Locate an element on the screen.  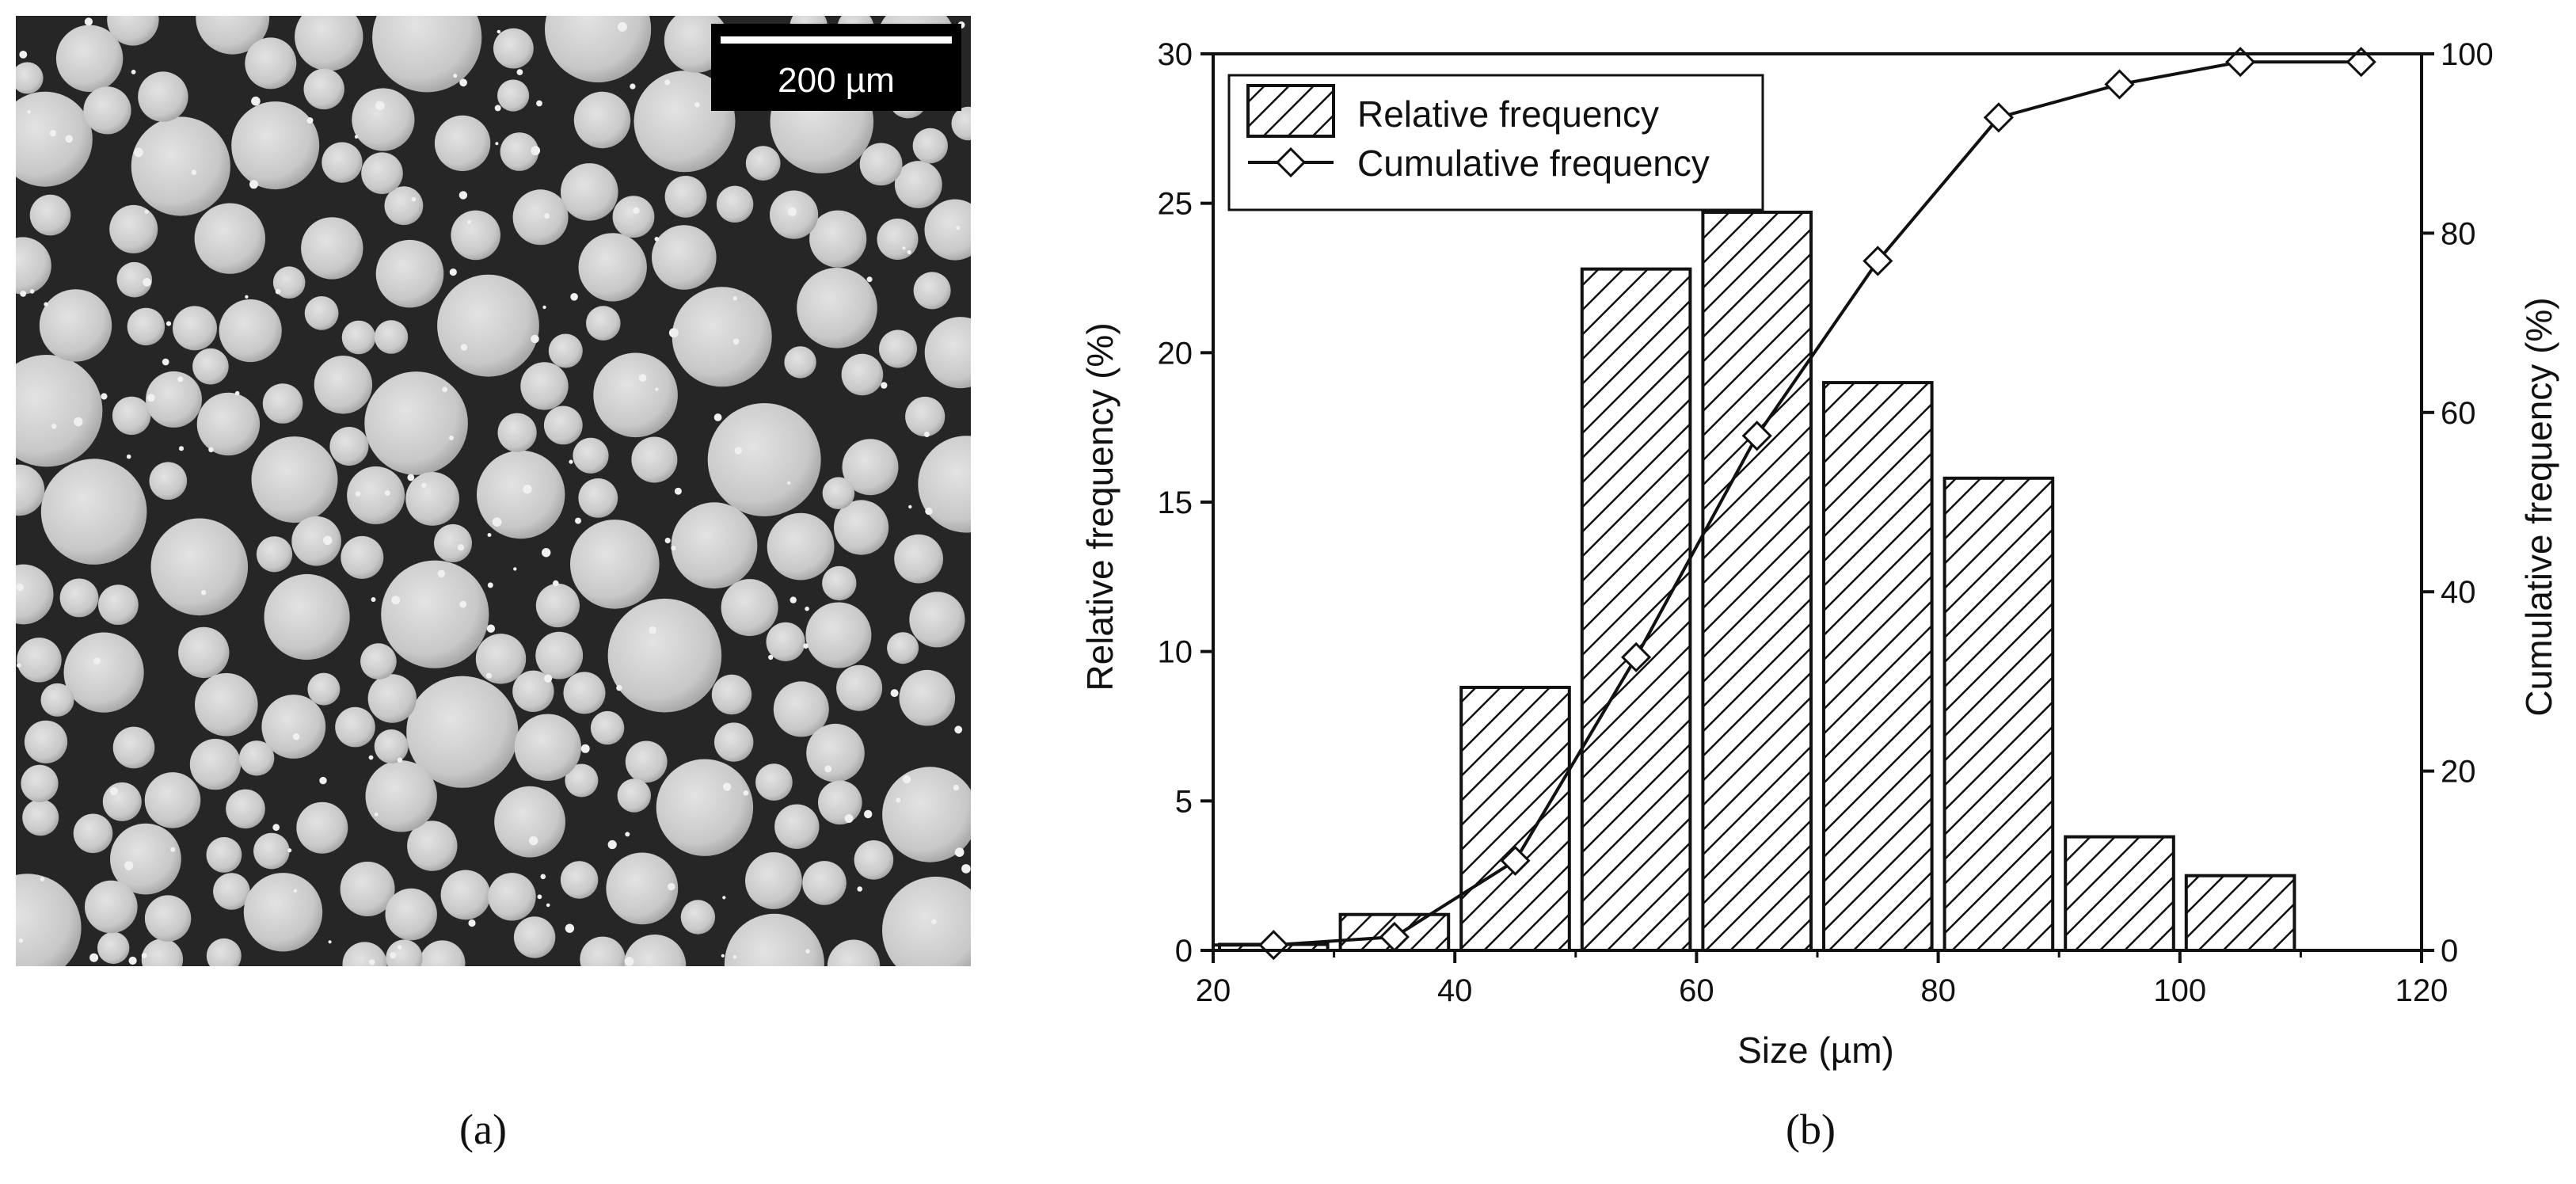
y-tick-label-5: 5 is located at coordinates (1184, 801).